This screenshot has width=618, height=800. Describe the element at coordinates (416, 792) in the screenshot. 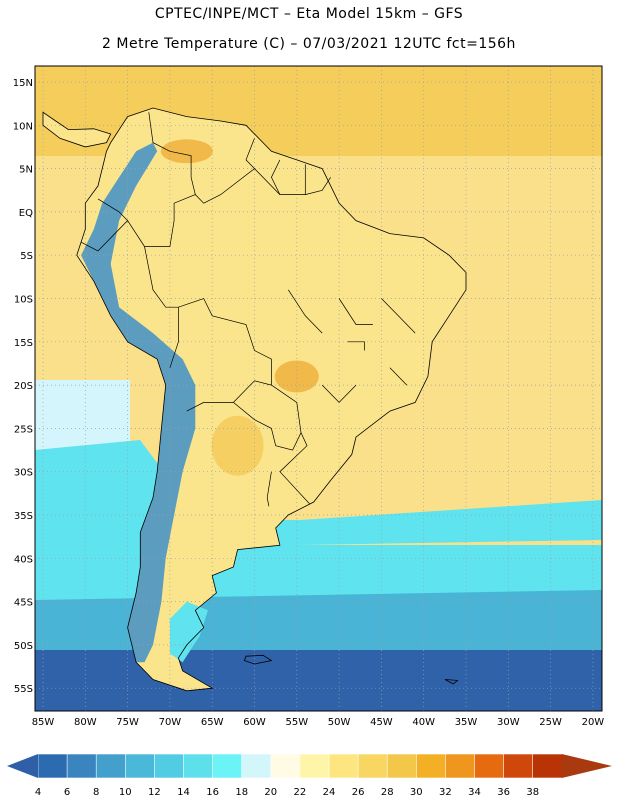

I see `colorbar-tick-label: 30` at that location.